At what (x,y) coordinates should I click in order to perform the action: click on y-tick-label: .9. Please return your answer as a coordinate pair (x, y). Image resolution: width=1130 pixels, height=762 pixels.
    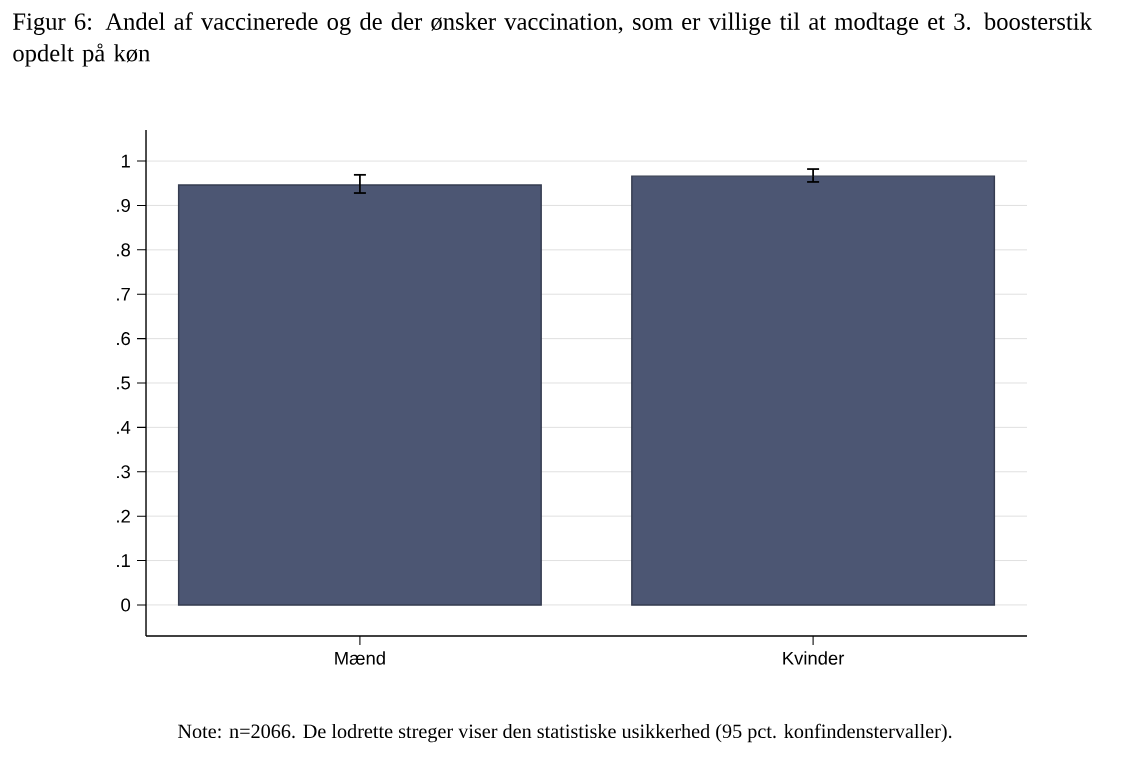
    Looking at the image, I should click on (123, 205).